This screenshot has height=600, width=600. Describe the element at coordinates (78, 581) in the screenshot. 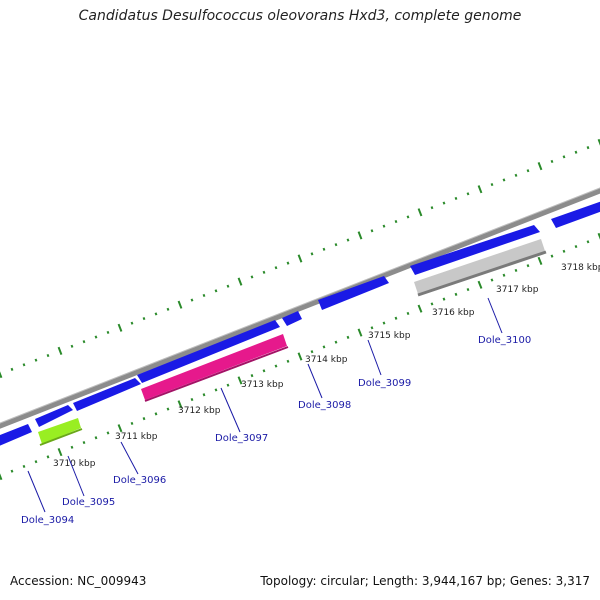

I see `accession-text: Accession: NC_009943` at that location.